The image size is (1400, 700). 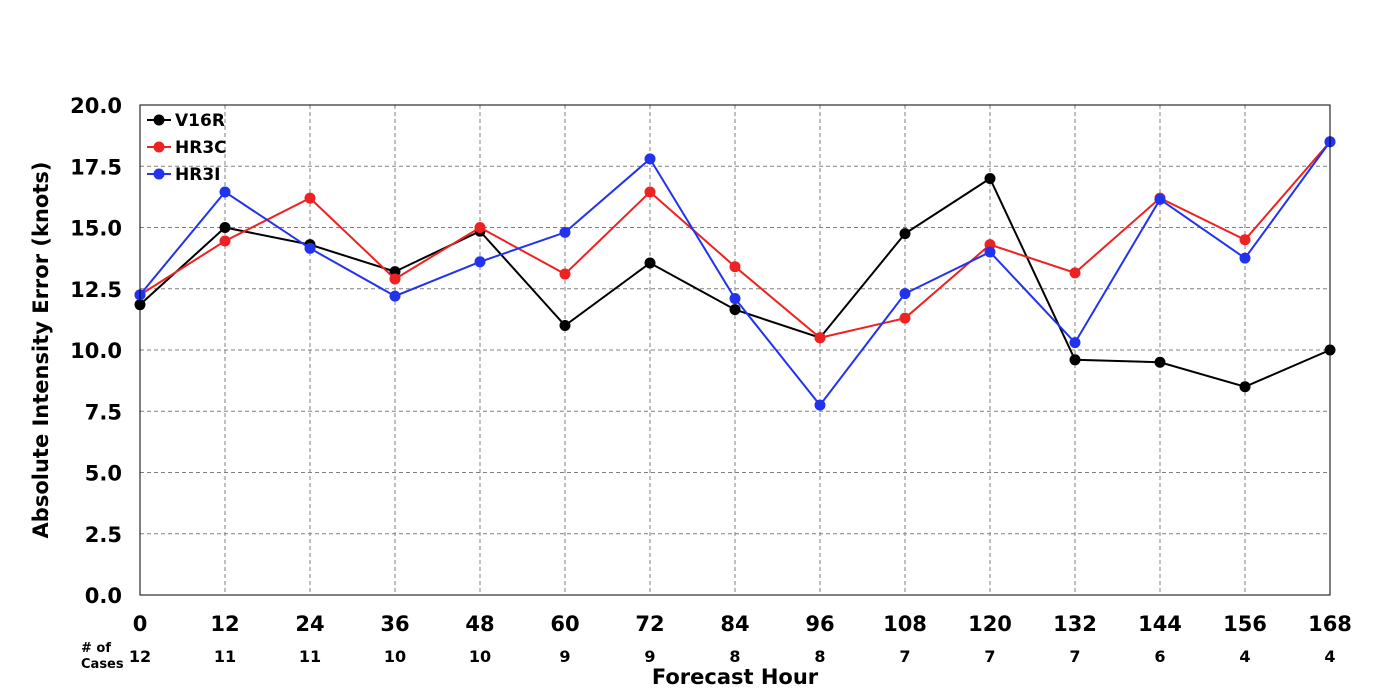 I want to click on legend-label-hr3c: HR3C, so click(x=201, y=148).